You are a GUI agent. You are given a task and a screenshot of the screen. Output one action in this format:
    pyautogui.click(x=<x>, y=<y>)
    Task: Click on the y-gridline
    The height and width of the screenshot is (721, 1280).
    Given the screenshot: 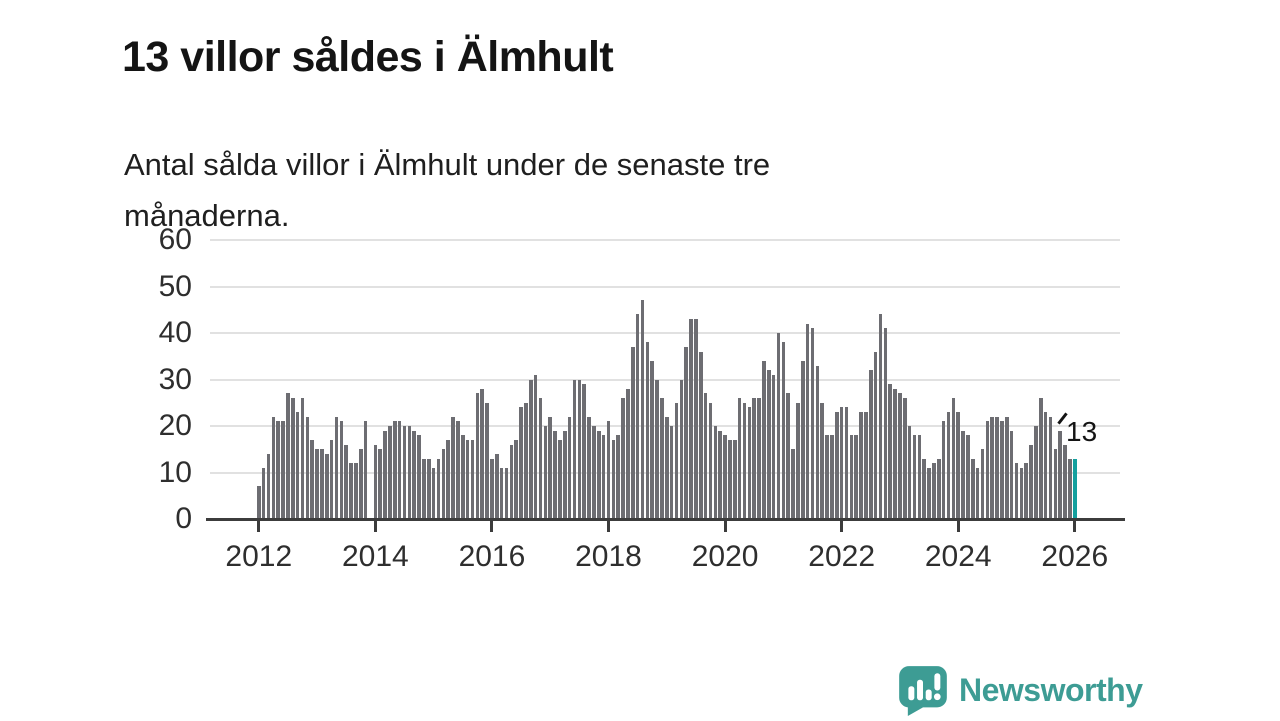 What is the action you would take?
    pyautogui.click(x=665, y=379)
    